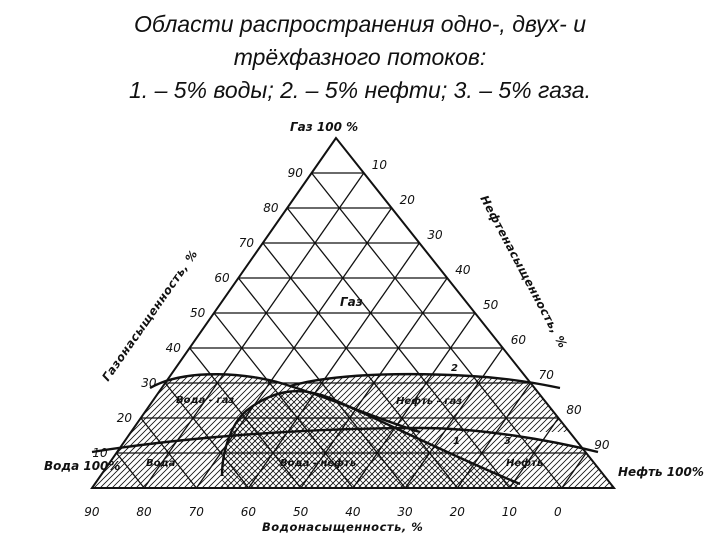  What do you see at coordinates (100, 453) in the screenshot?
I see `left-tick-label: 10` at bounding box center [100, 453].